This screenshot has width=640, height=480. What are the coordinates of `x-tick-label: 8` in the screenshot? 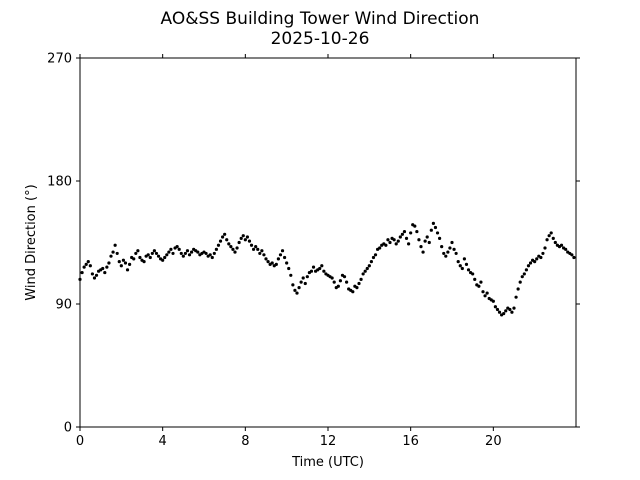 It's located at (245, 441).